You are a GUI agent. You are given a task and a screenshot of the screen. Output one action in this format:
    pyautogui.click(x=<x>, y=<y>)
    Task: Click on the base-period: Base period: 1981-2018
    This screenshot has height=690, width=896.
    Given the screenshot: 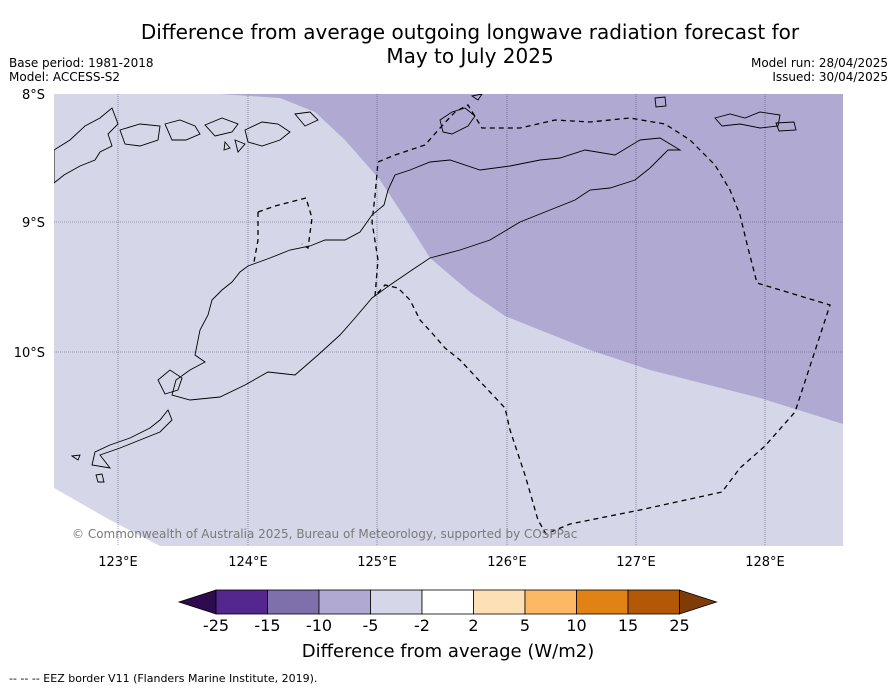 What is the action you would take?
    pyautogui.click(x=81, y=63)
    